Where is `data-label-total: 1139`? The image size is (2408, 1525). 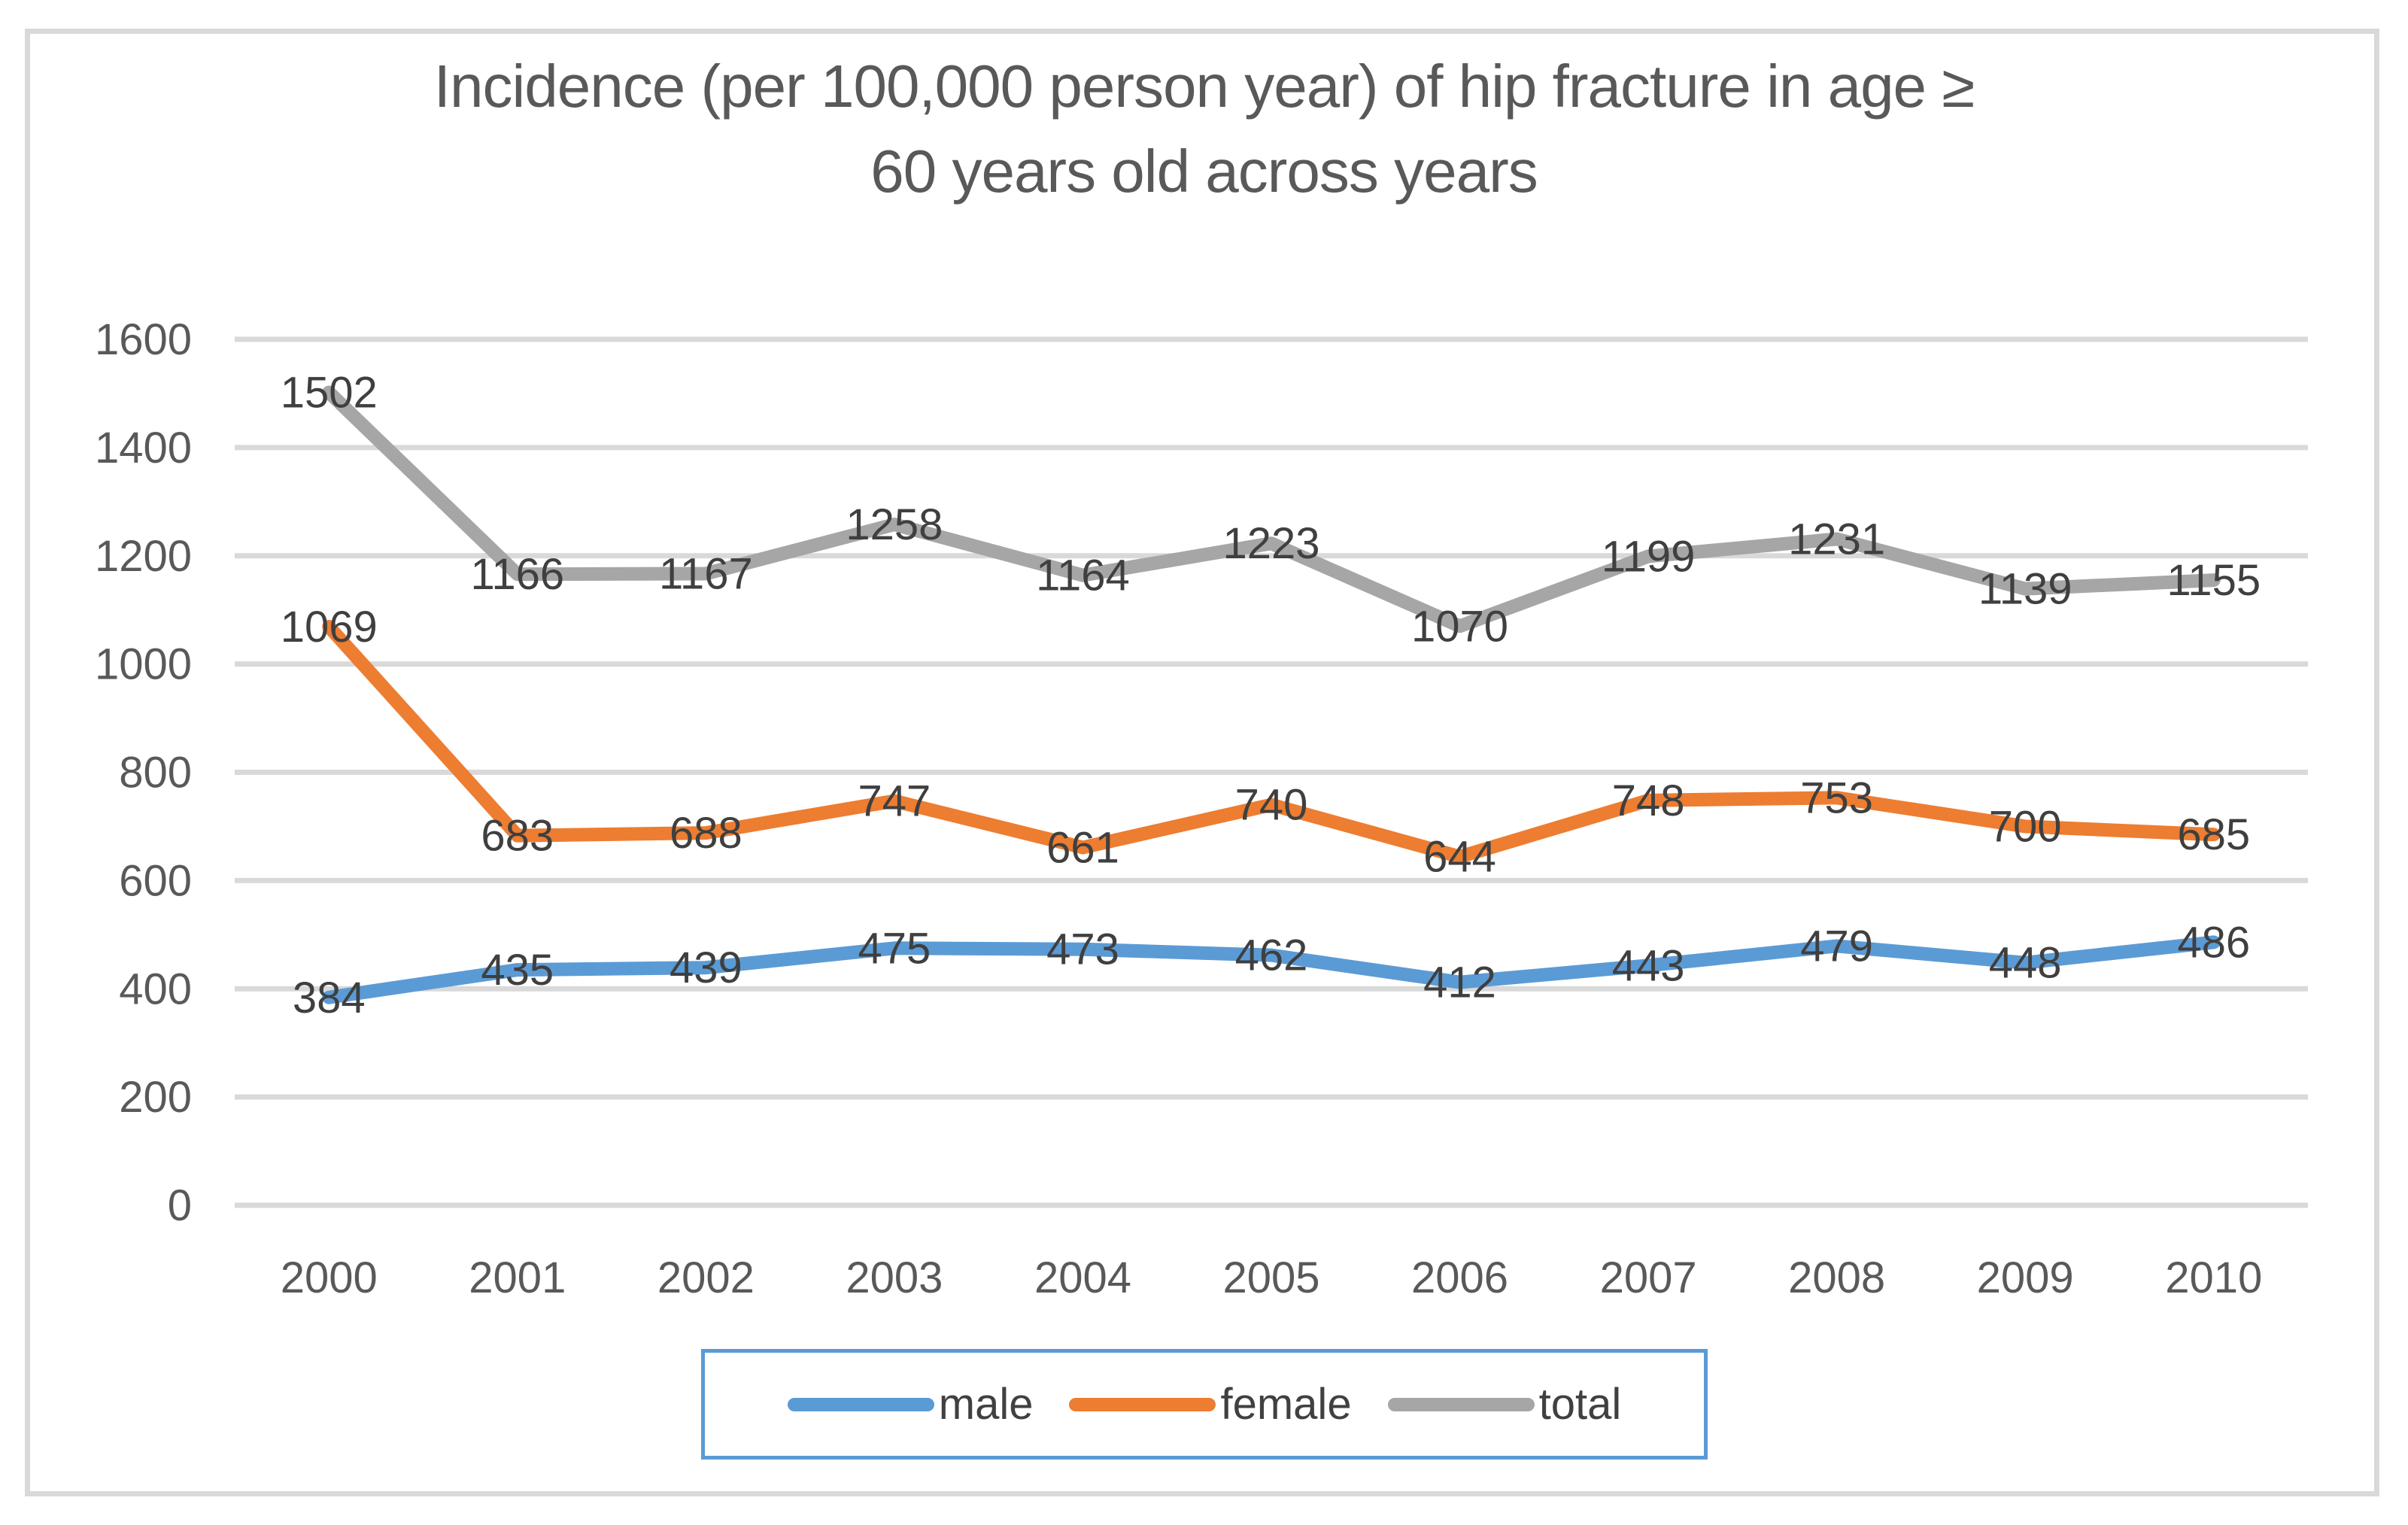 data-label-total: 1139 is located at coordinates (2025, 589).